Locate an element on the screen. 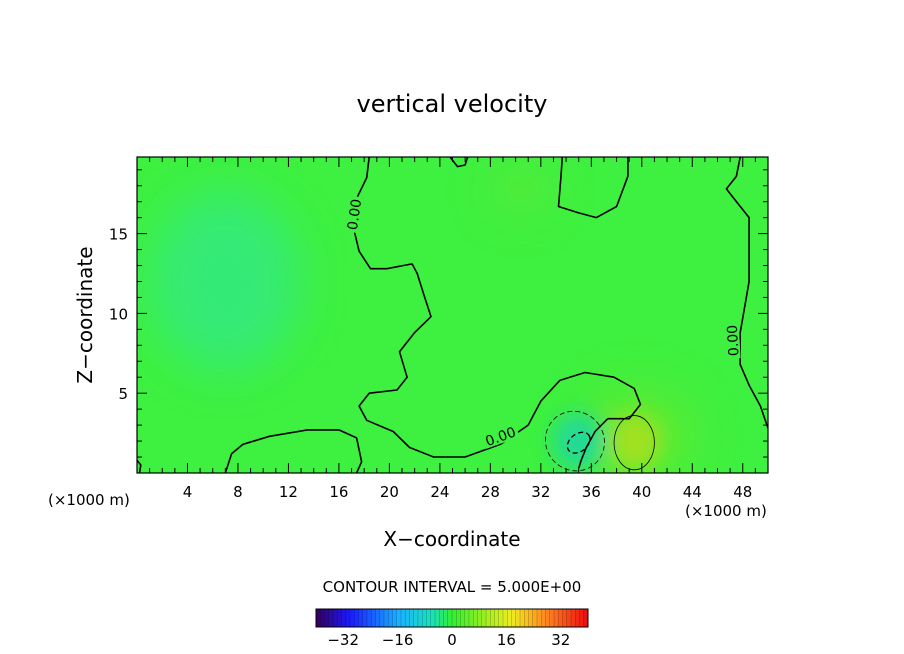 The image size is (904, 654). x-tick-label: 28 is located at coordinates (490, 492).